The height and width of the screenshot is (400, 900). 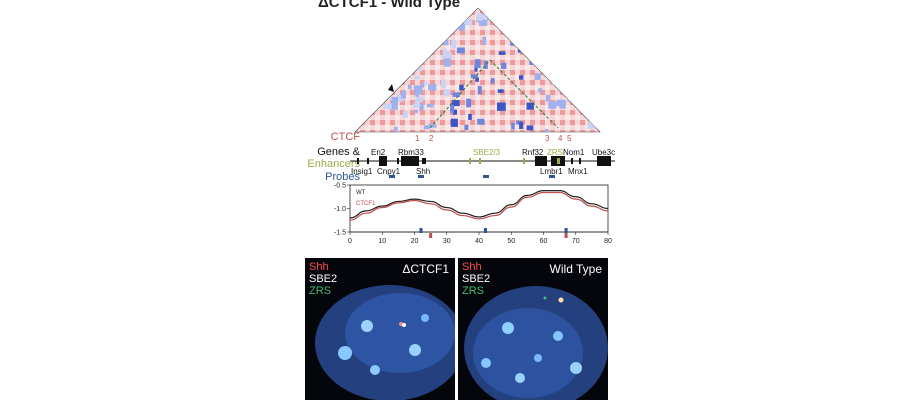 I want to click on micrograph-delta-ctcf1: Shh SBE2 ZRS ΔCTCF1, so click(x=380, y=329).